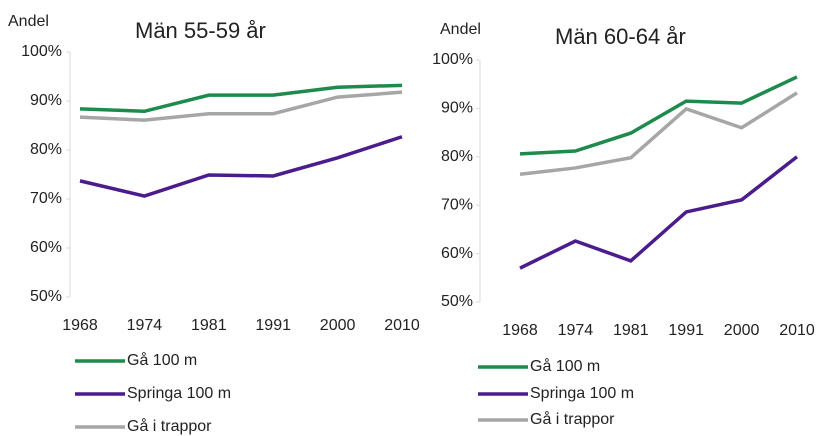  I want to click on chart-title: Män 60-64 år, so click(620, 36).